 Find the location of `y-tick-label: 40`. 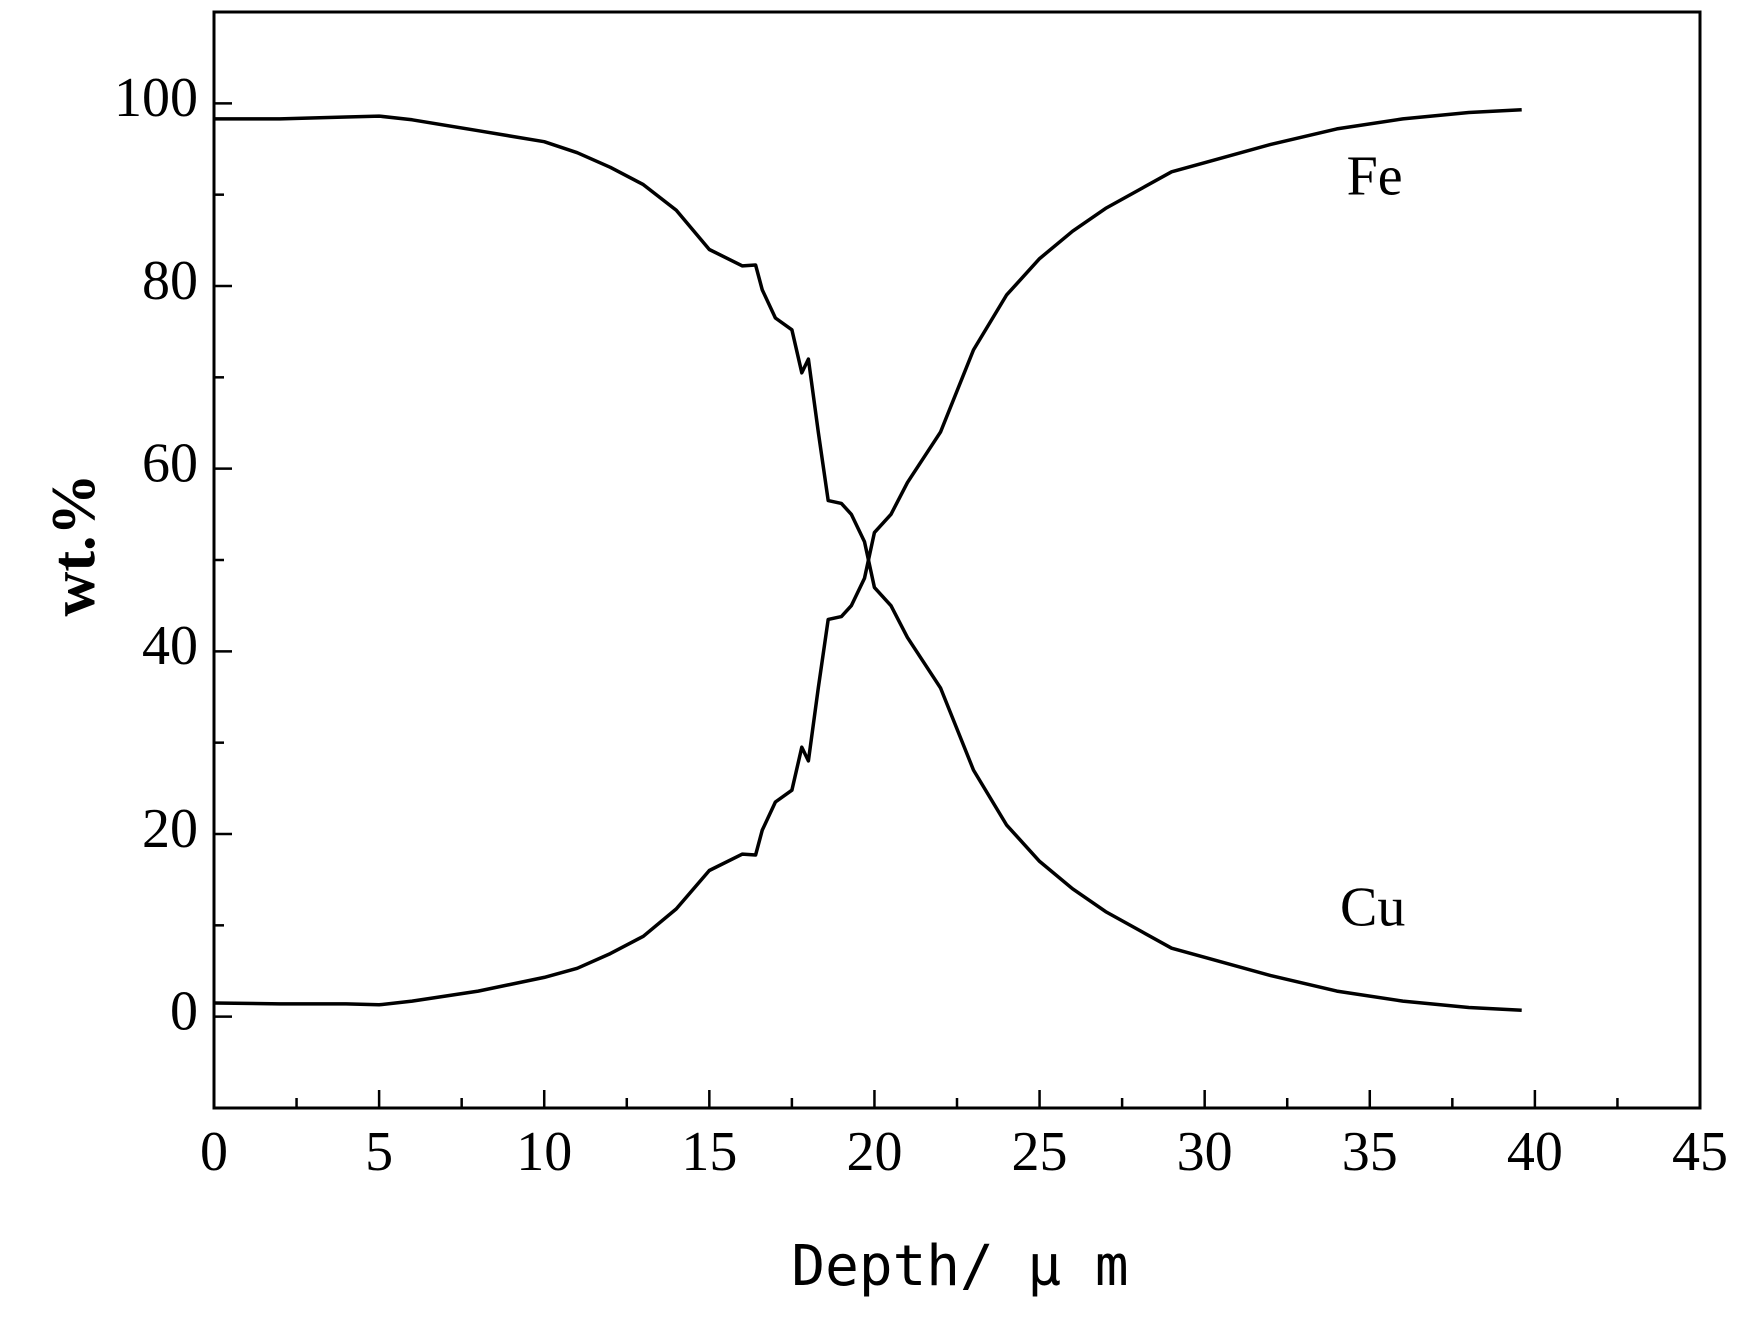

y-tick-label: 40 is located at coordinates (170, 646).